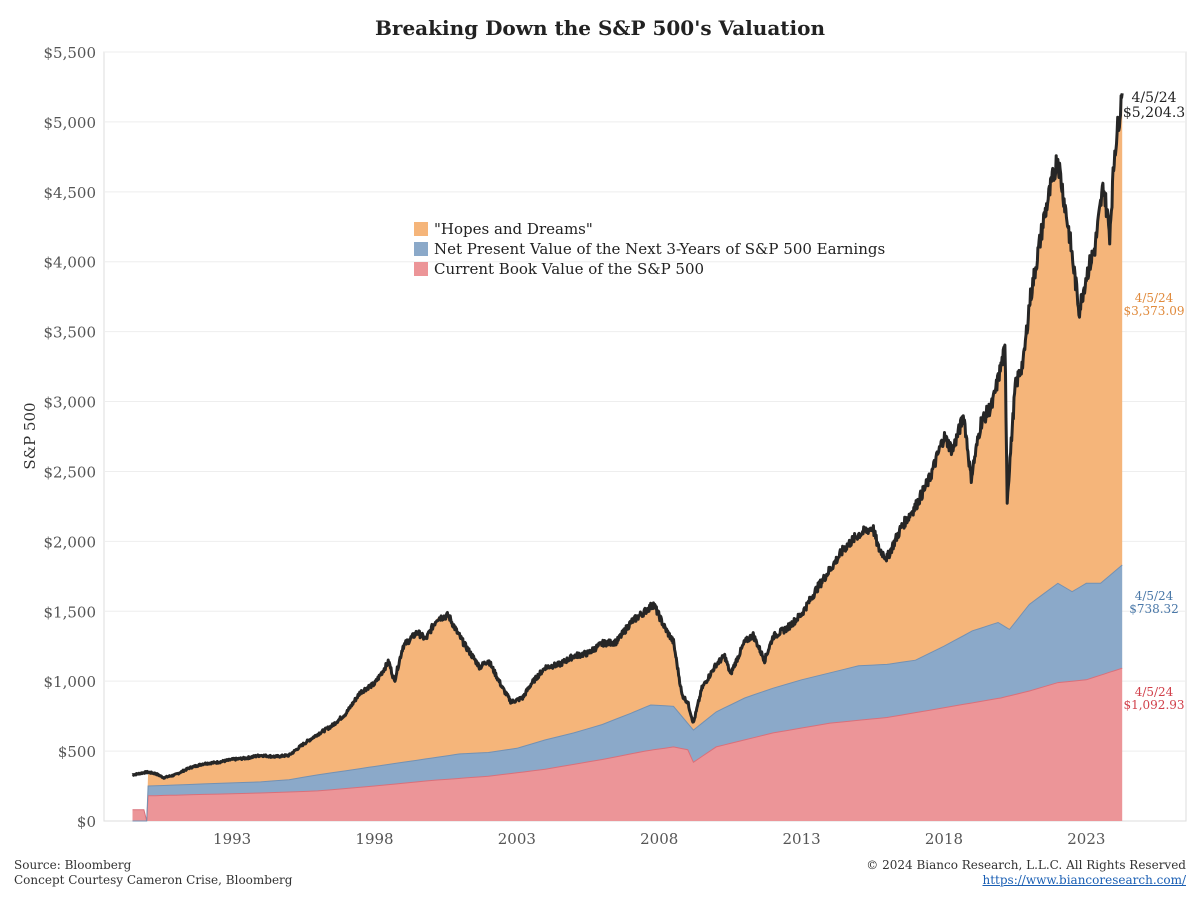  I want to click on end-label-value: $5,204.3, so click(1154, 113).